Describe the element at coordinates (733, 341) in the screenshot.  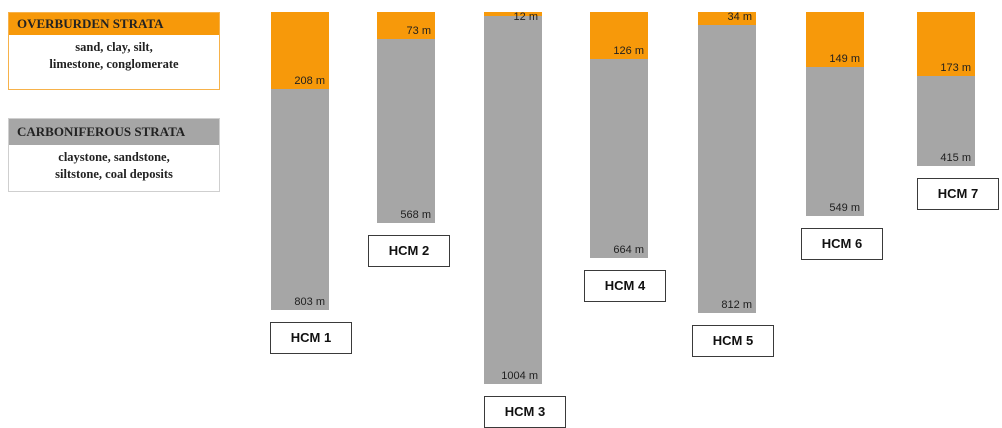
I see `column-name-hcm-5: HCM 5` at that location.